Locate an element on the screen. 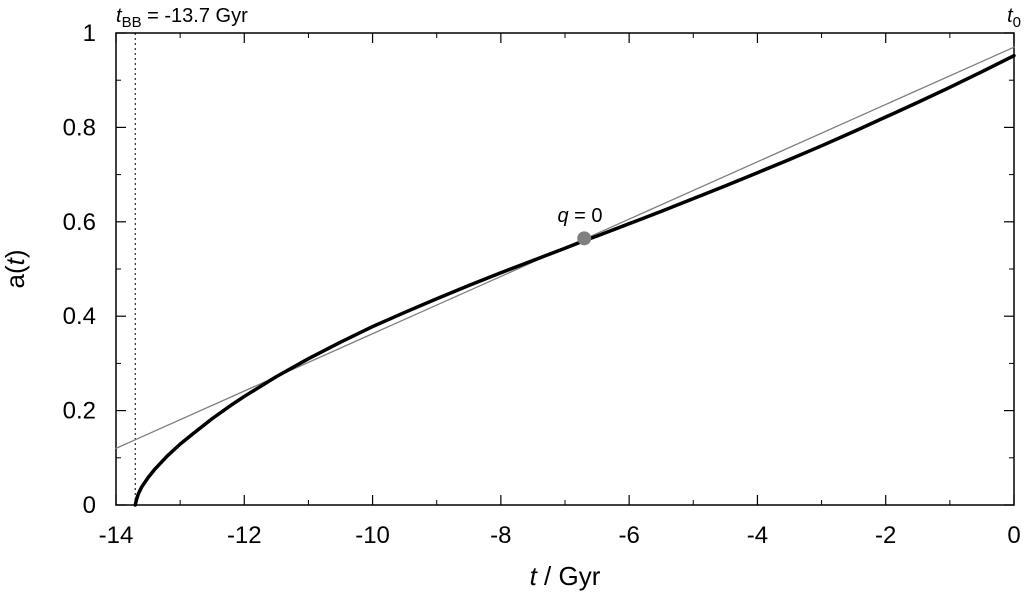  x-tick-label: -2 is located at coordinates (885, 535).